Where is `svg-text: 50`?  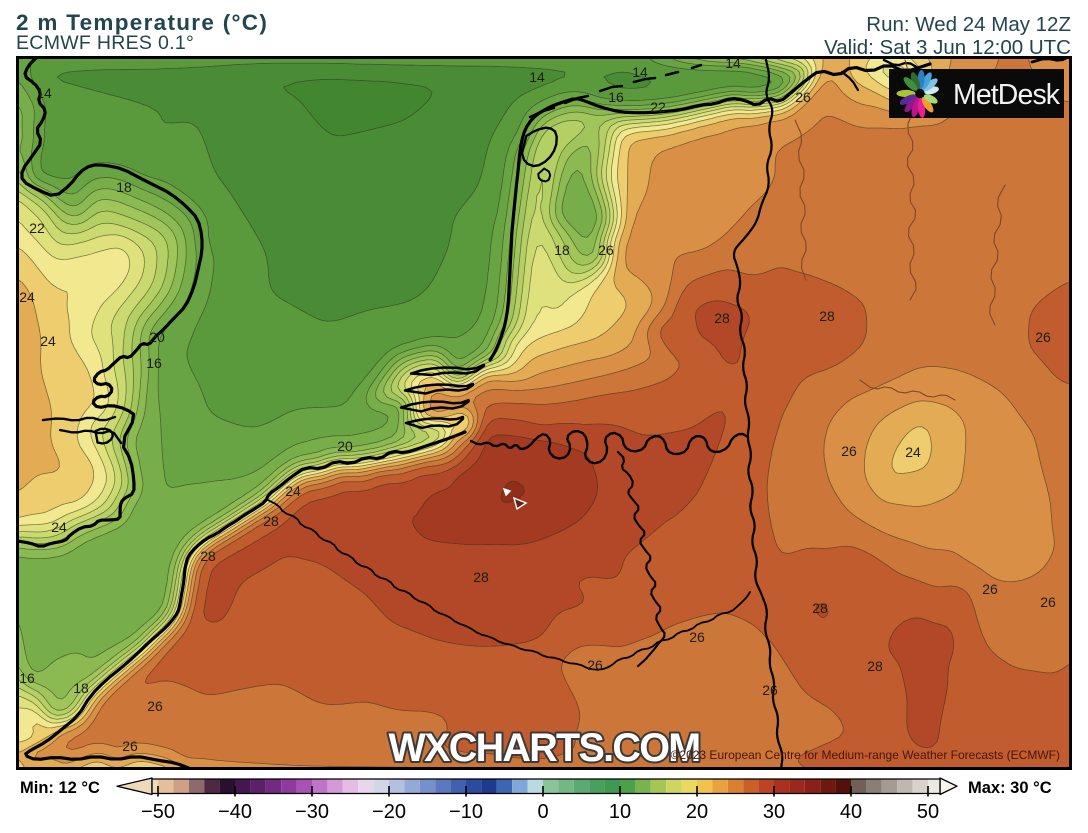 svg-text: 50 is located at coordinates (928, 812).